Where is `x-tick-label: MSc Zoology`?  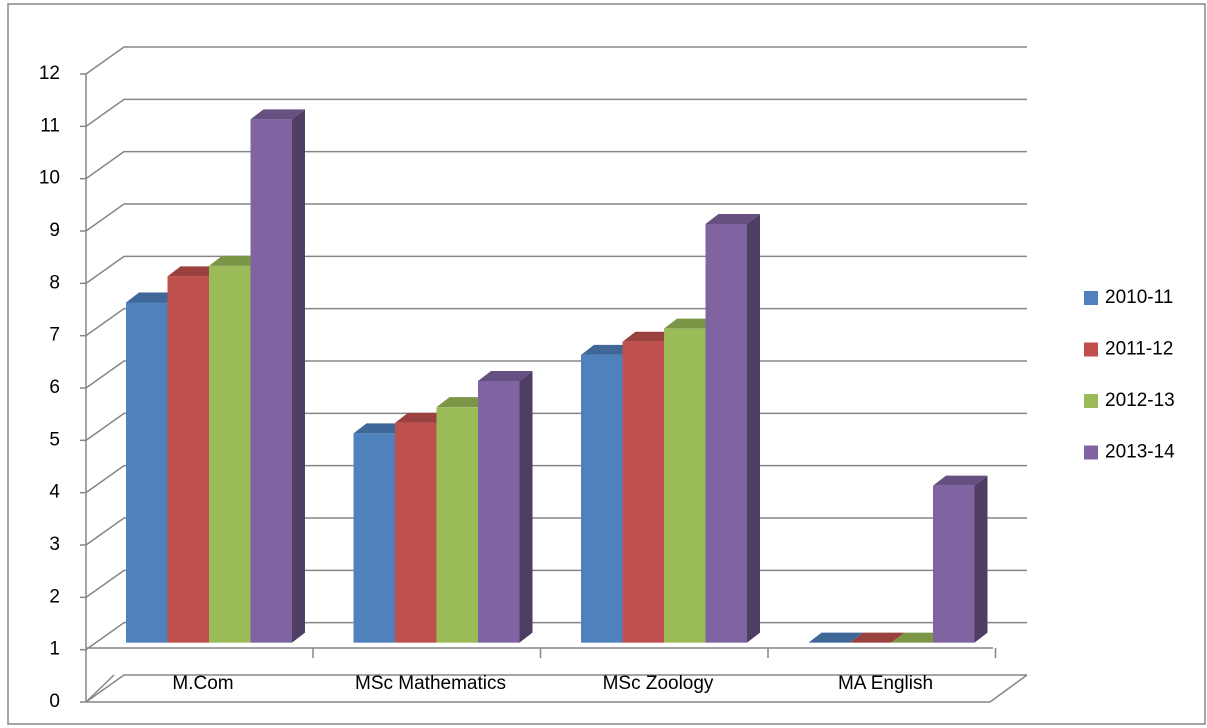 x-tick-label: MSc Zoology is located at coordinates (658, 683).